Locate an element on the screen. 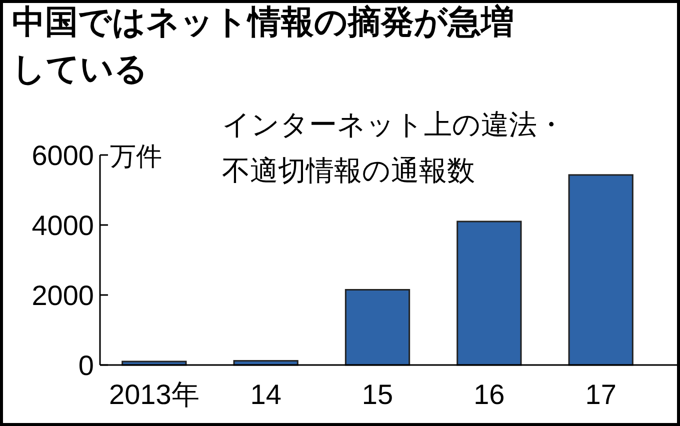 This screenshot has width=680, height=426. chart-subtitle: インターネット上の違法・不適切情報の通報数 is located at coordinates (393, 147).